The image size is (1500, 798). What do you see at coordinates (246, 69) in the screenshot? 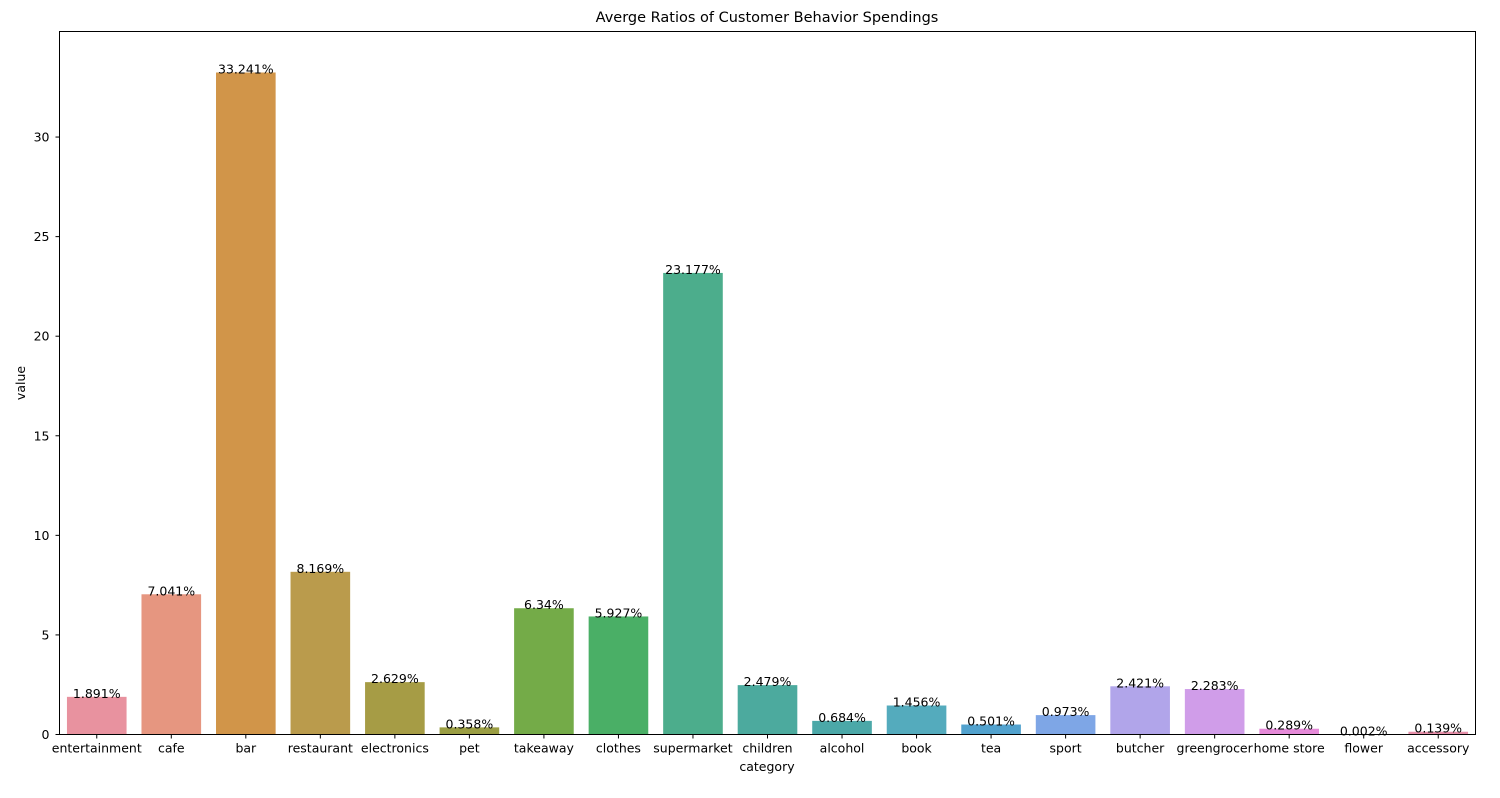
I see `data-label-bar: 33.241%` at bounding box center [246, 69].